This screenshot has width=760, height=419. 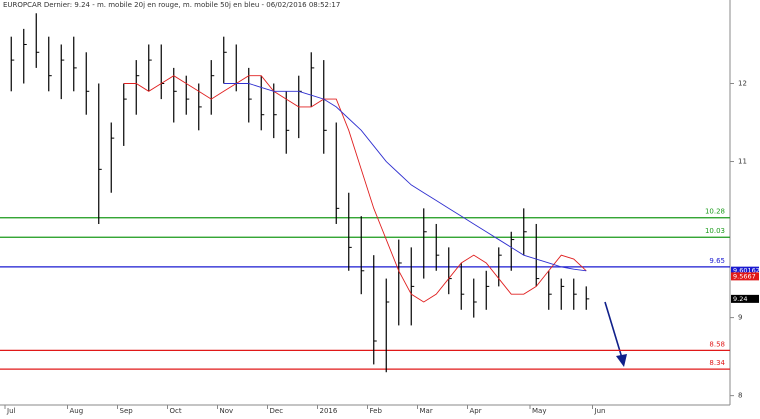 I want to click on x-tick-label: Oct, so click(x=176, y=411).